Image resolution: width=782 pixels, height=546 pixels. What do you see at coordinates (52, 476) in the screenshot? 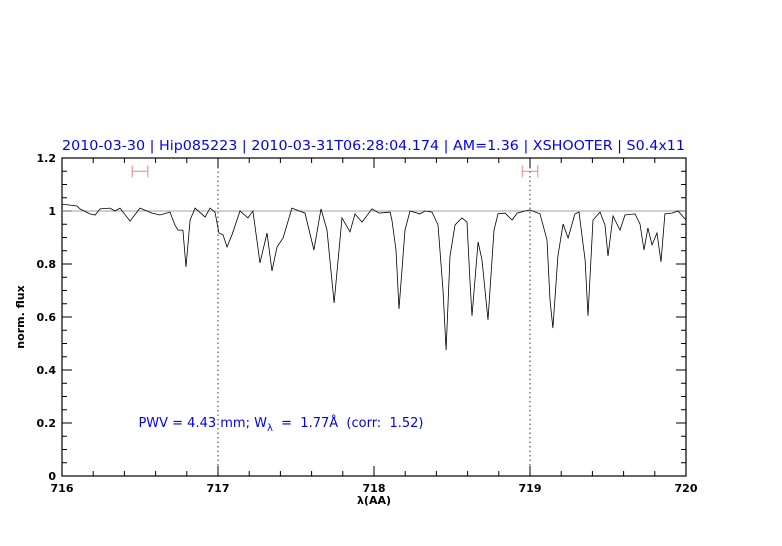
I see `y-tick-label: 0` at bounding box center [52, 476].